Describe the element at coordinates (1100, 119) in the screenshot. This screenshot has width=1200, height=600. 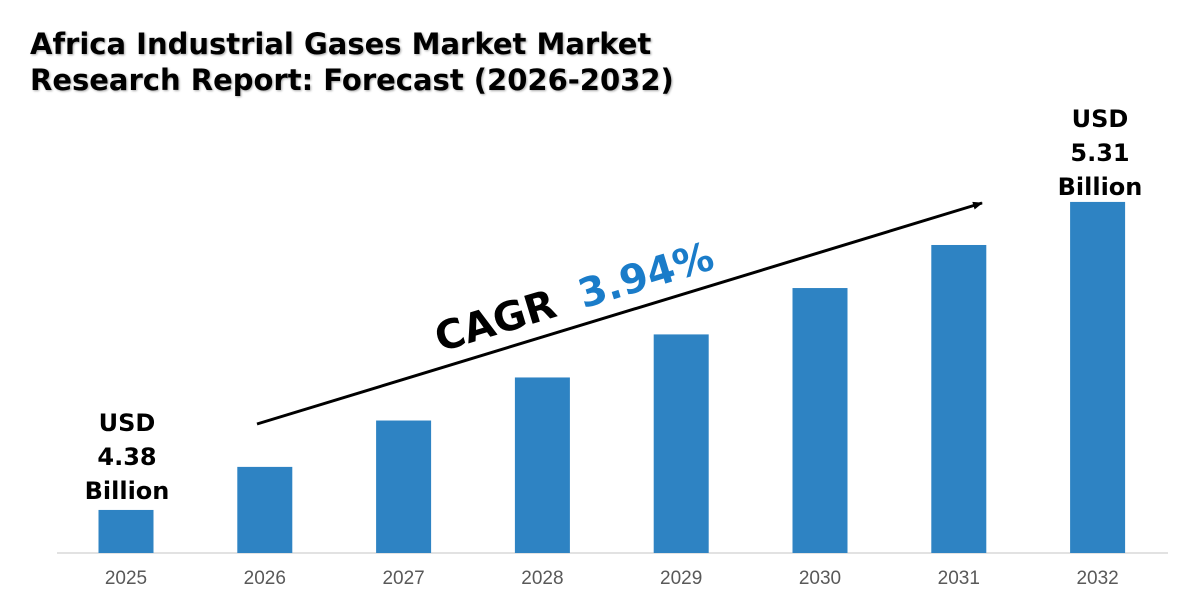
I see `end-label-line-1: USD` at that location.